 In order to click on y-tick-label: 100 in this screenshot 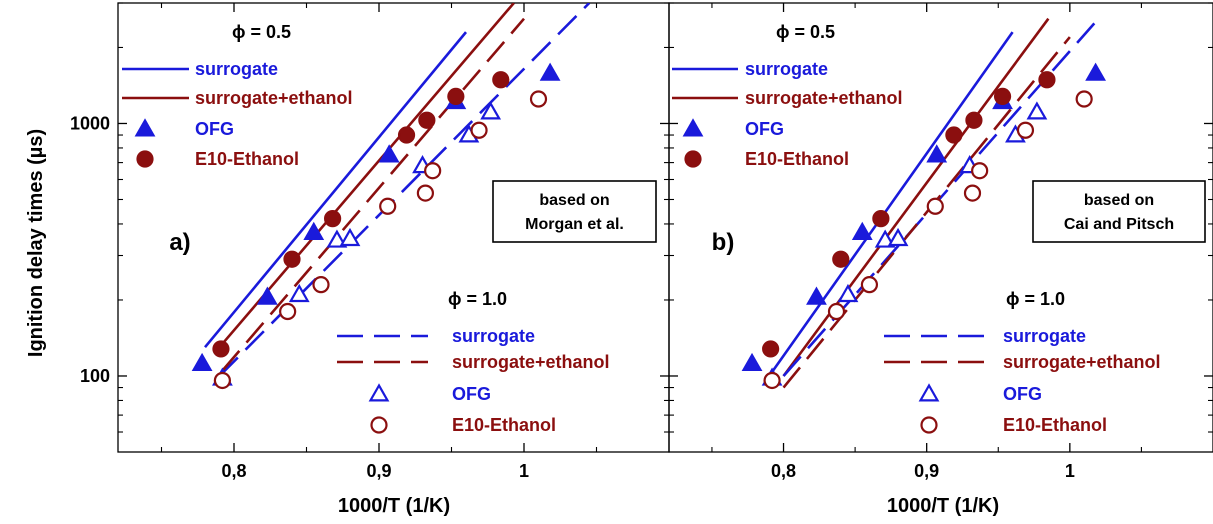, I will do `click(95, 376)`.